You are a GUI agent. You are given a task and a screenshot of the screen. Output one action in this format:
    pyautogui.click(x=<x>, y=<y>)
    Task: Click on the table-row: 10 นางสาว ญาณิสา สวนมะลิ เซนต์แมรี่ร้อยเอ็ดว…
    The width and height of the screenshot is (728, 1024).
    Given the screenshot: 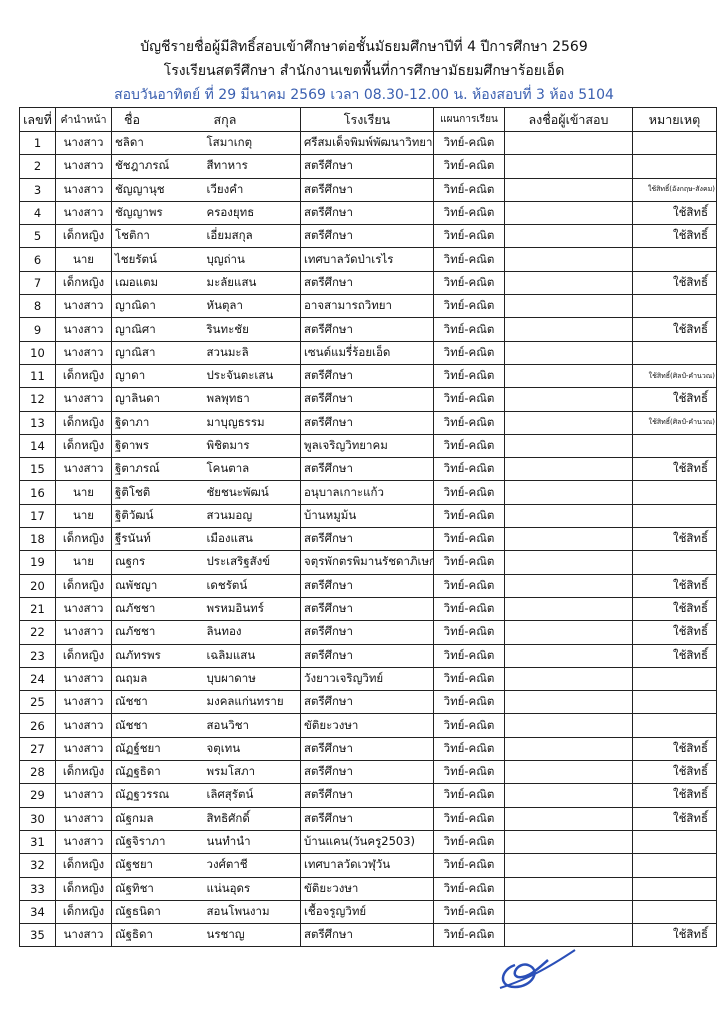 What is the action you would take?
    pyautogui.click(x=368, y=352)
    